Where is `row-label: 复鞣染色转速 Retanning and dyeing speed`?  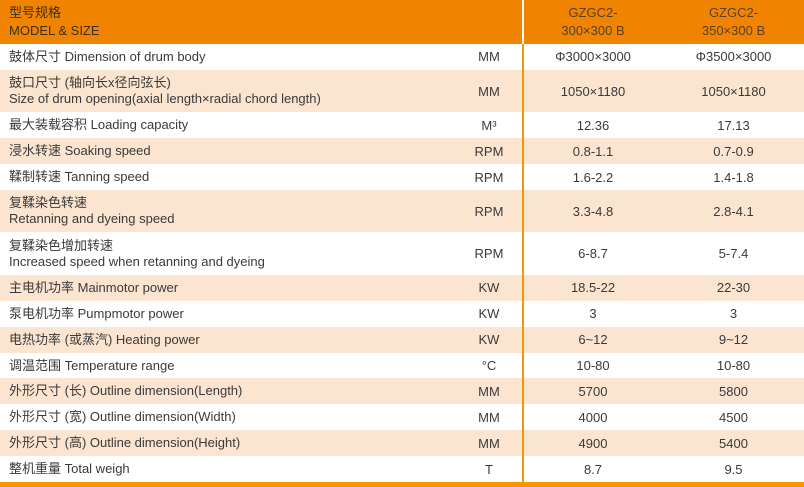 row-label: 复鞣染色转速 Retanning and dyeing speed is located at coordinates (227, 211).